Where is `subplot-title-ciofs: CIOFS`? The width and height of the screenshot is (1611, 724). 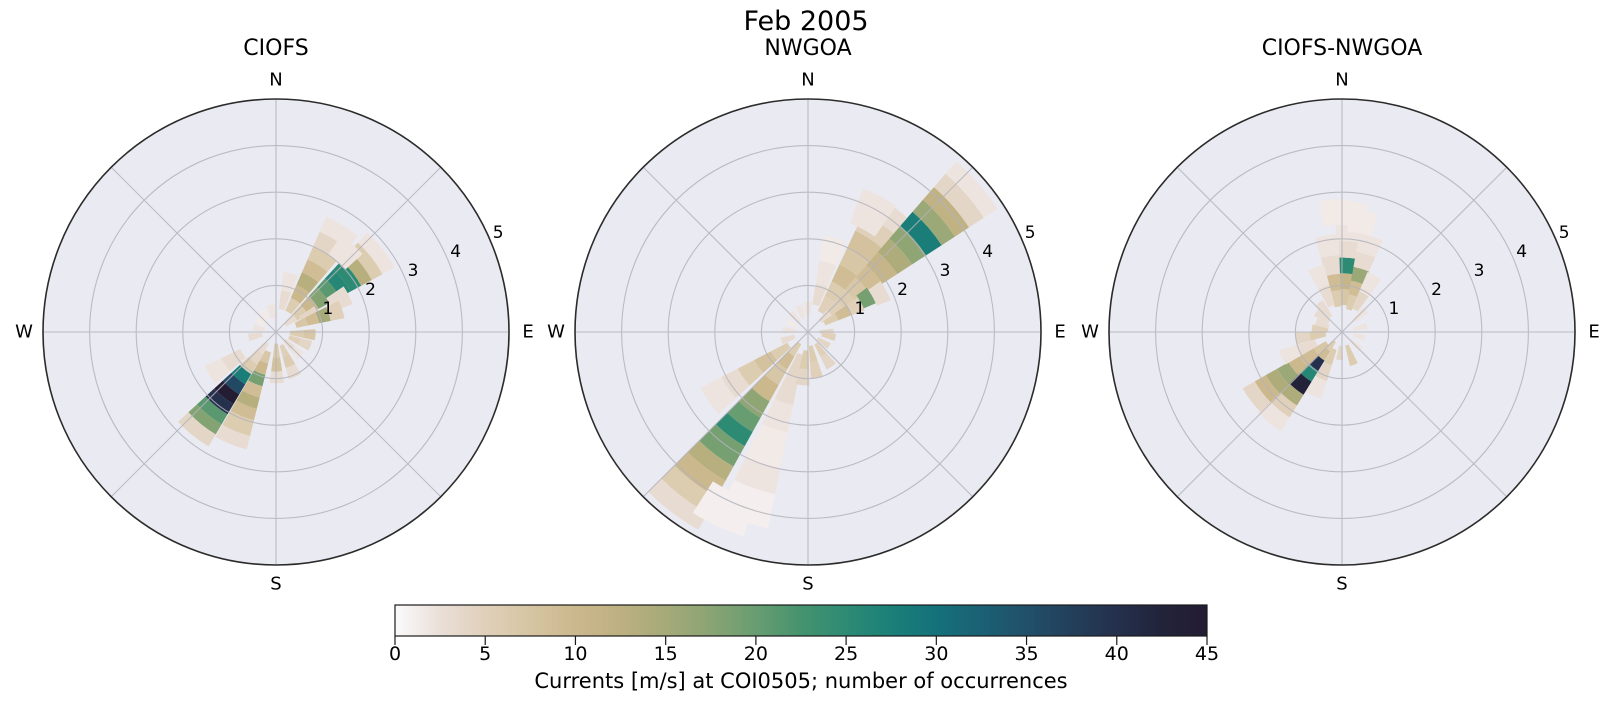 subplot-title-ciofs: CIOFS is located at coordinates (276, 48).